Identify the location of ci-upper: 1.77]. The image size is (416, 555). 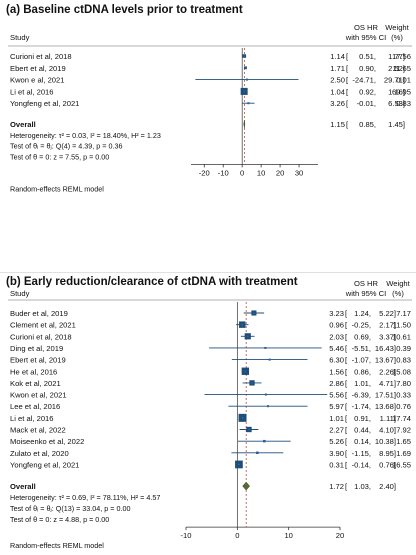
(396, 56).